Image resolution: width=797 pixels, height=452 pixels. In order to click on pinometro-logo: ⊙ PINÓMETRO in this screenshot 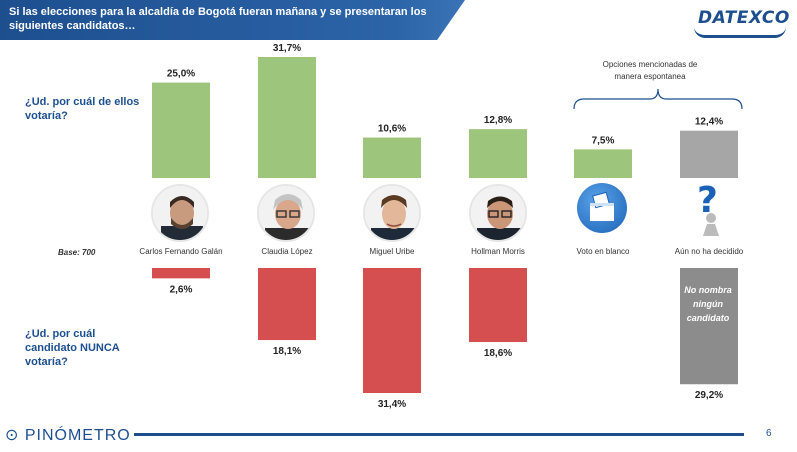, I will do `click(68, 435)`.